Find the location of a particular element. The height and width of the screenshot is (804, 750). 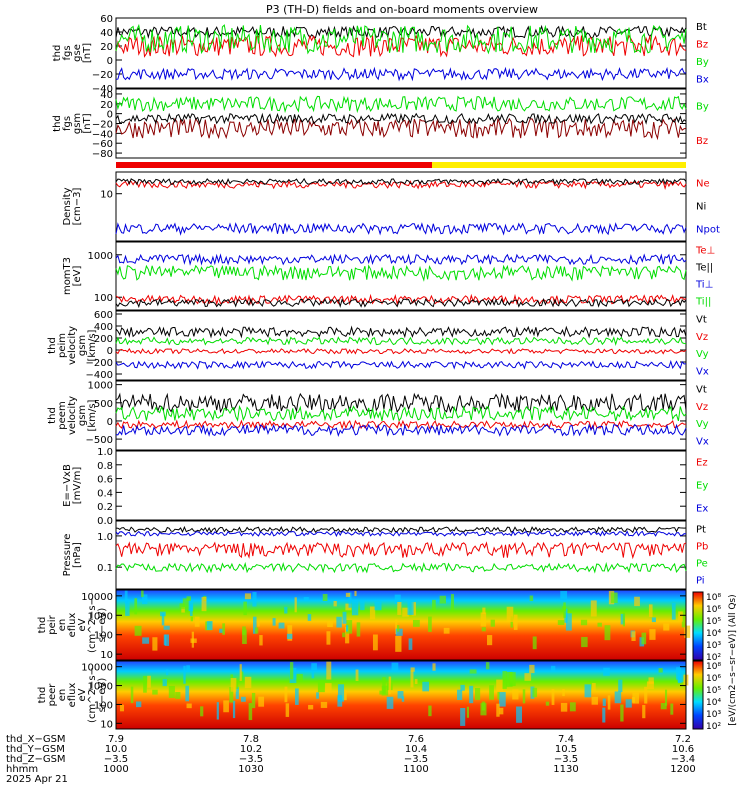

ylabel-line: fgs is located at coordinates (67, 123).